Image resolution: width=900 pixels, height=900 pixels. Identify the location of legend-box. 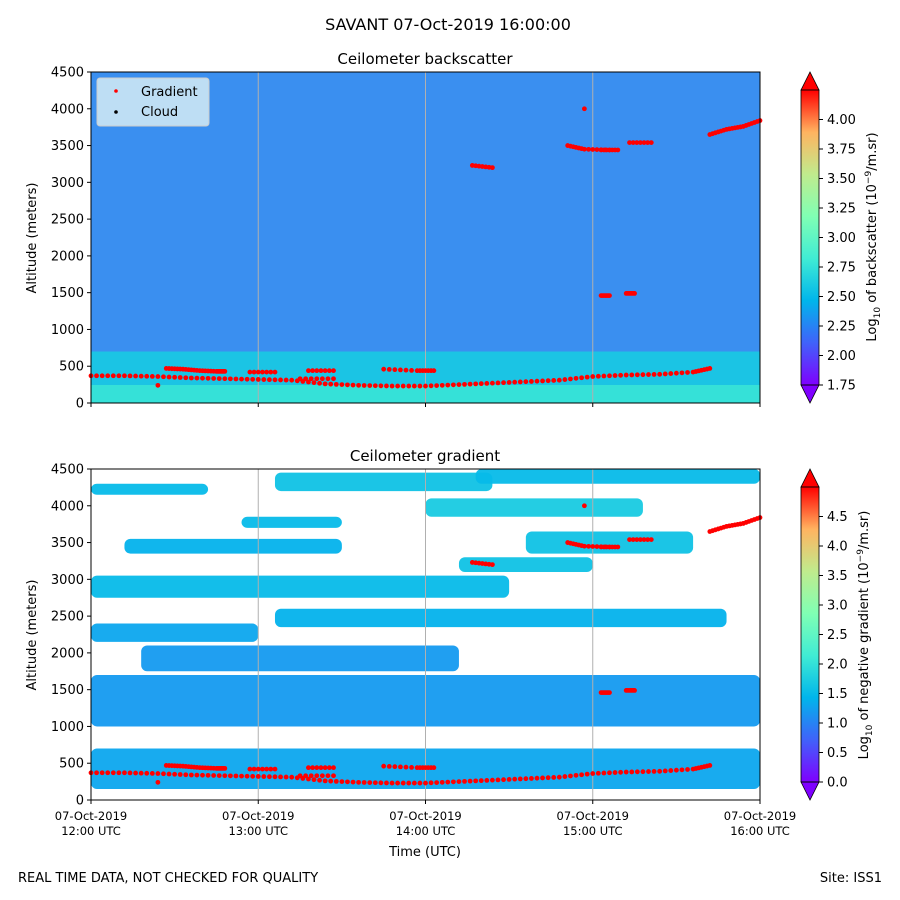
(153, 102).